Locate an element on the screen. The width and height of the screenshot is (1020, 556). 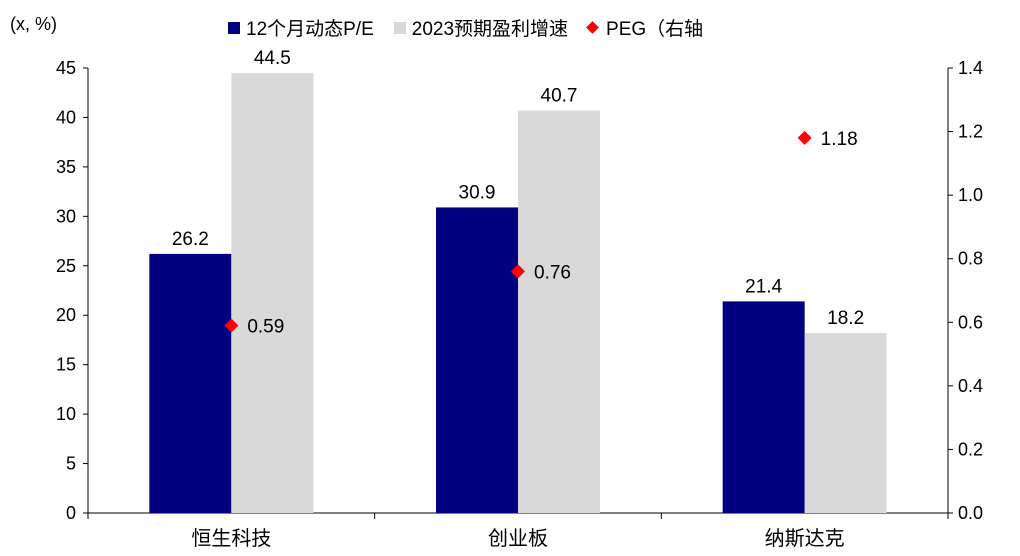
peg-value-label: 1.18 is located at coordinates (839, 139).